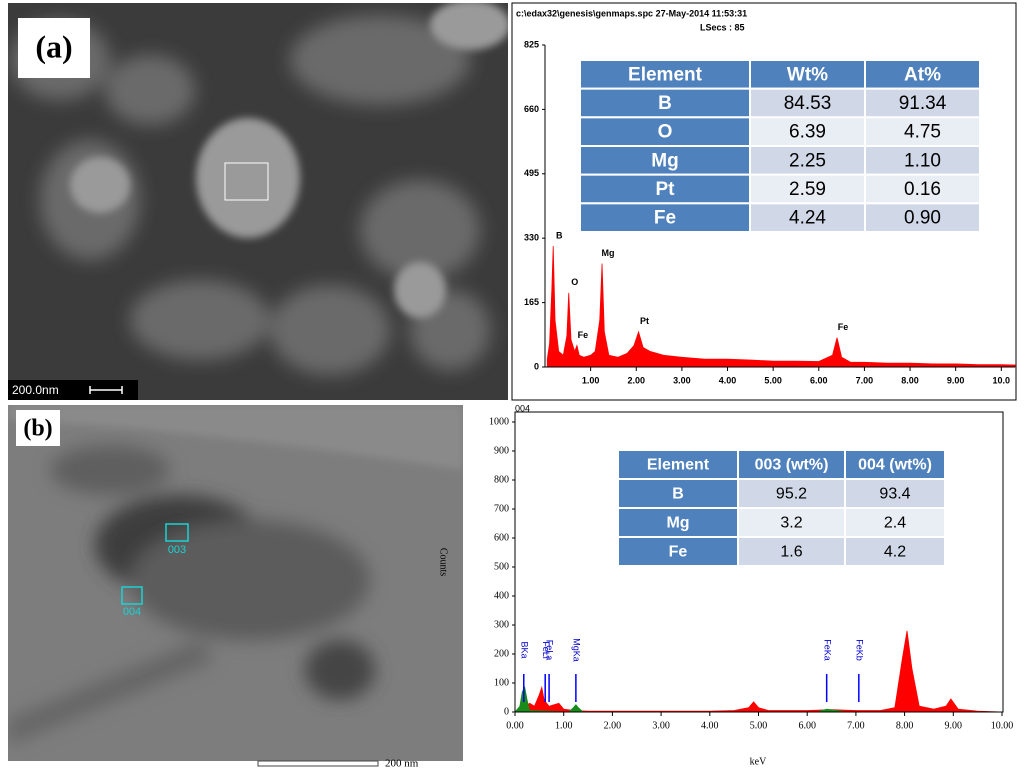 Image resolution: width=1024 pixels, height=773 pixels. I want to click on scale-bar-label: 200.0nm, so click(35, 390).